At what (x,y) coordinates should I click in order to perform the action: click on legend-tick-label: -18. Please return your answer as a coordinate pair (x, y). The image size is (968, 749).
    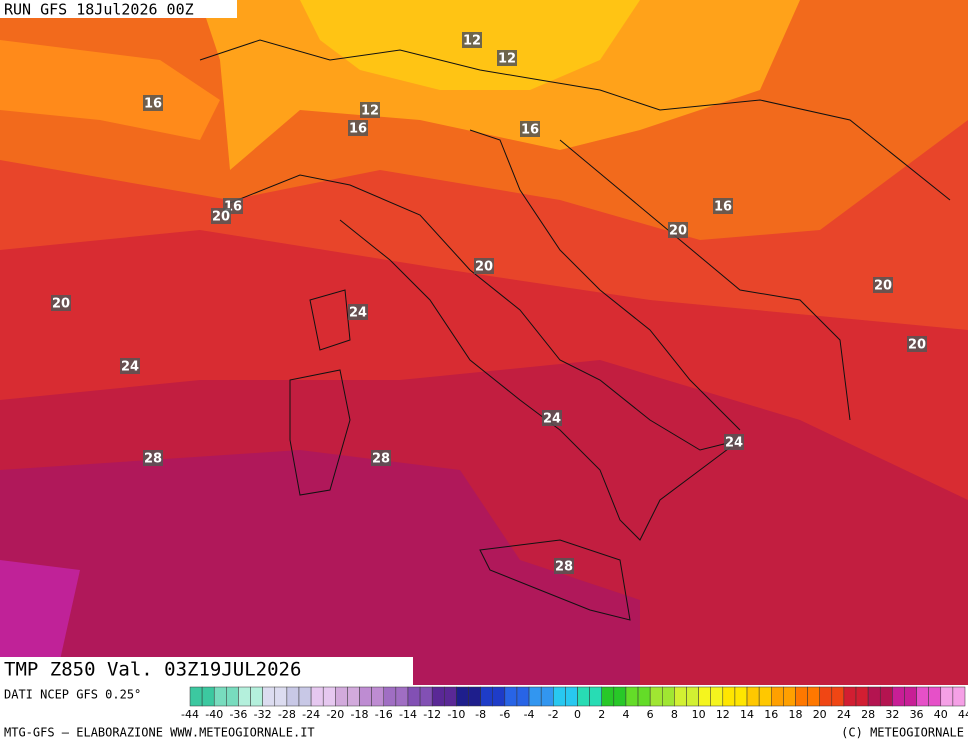
    Looking at the image, I should click on (360, 714).